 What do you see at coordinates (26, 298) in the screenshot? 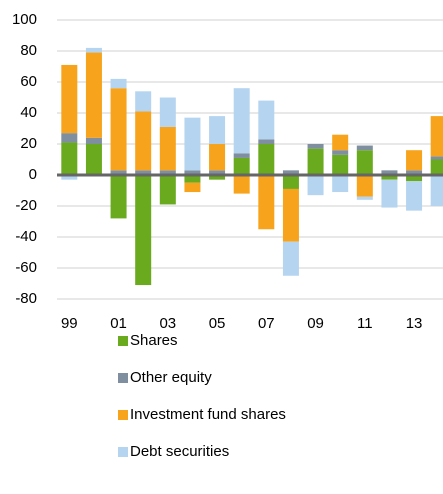
I see `y-tick-label: -80` at bounding box center [26, 298].